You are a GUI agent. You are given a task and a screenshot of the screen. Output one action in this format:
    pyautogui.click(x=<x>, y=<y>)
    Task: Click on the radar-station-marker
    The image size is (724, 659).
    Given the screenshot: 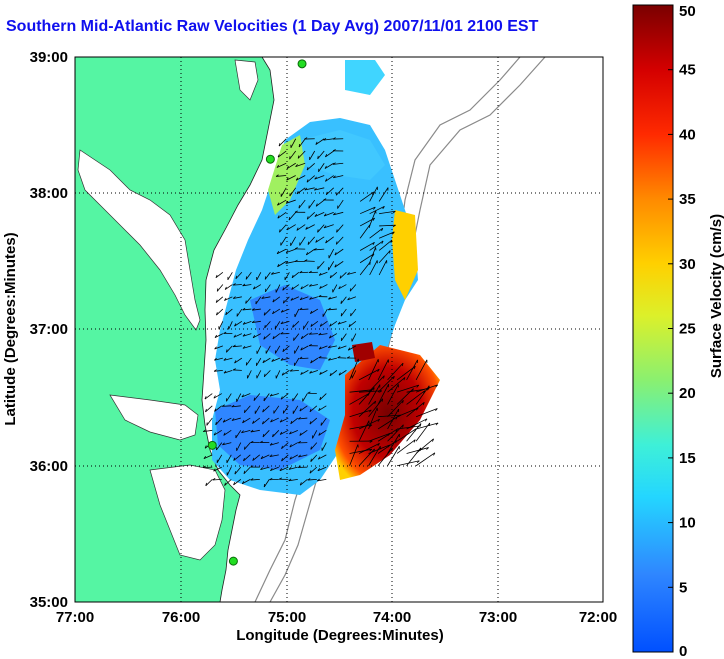 What is the action you would take?
    pyautogui.click(x=233, y=561)
    